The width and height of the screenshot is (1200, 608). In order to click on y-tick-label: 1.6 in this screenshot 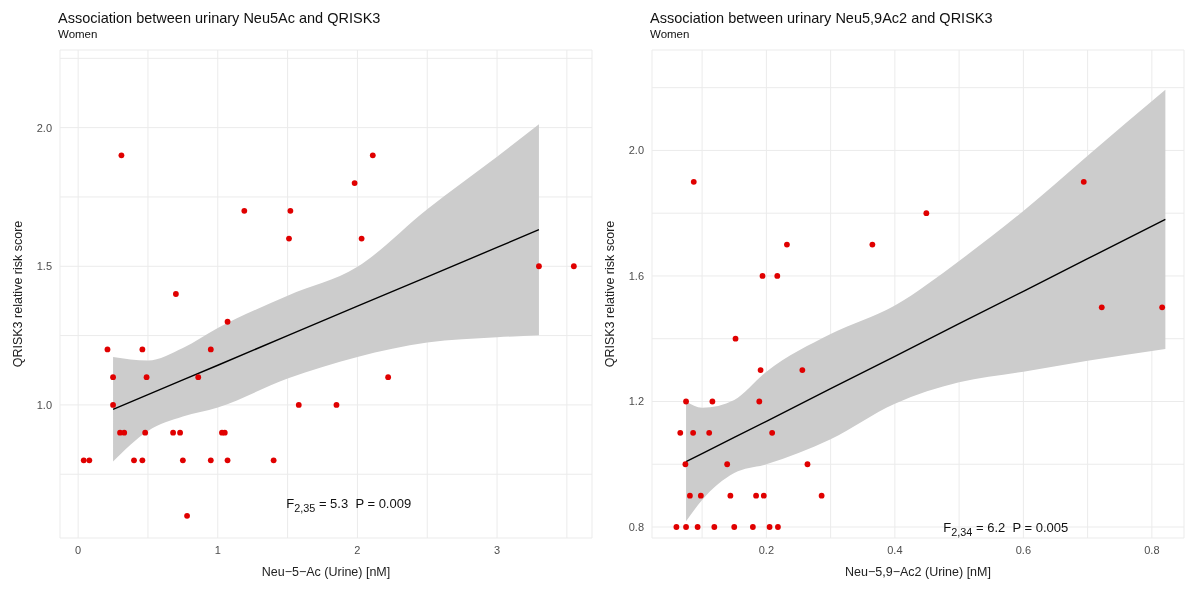, I will do `click(636, 275)`.